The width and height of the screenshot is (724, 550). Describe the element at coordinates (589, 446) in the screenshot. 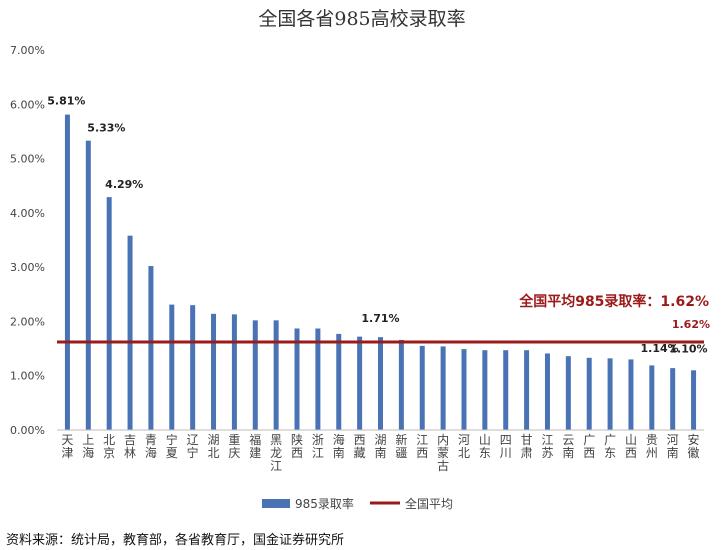

I see `x-tick-label: 广西` at that location.